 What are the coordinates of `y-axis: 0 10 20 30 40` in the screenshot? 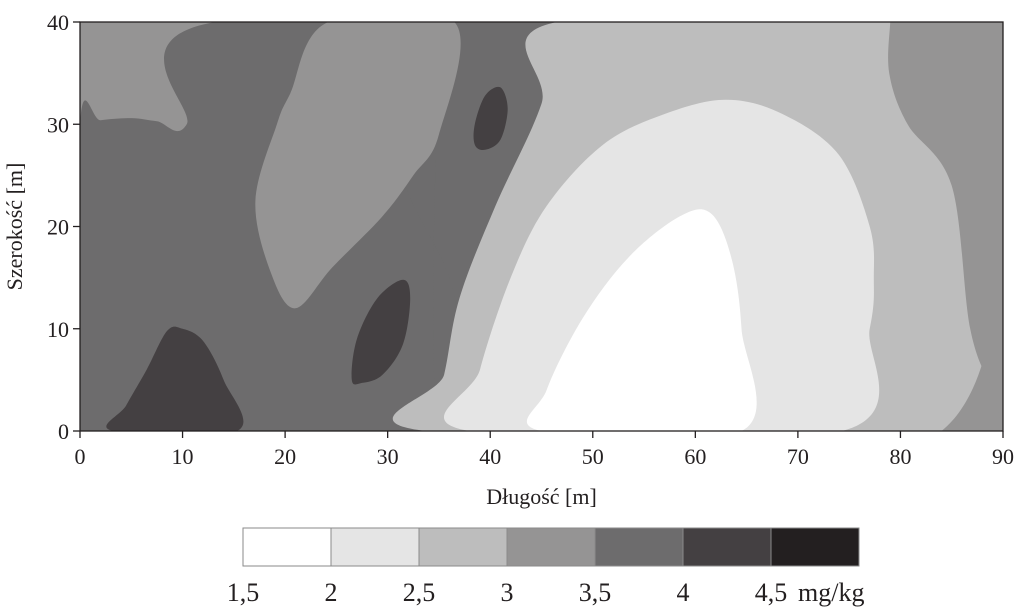 It's located at (63, 227).